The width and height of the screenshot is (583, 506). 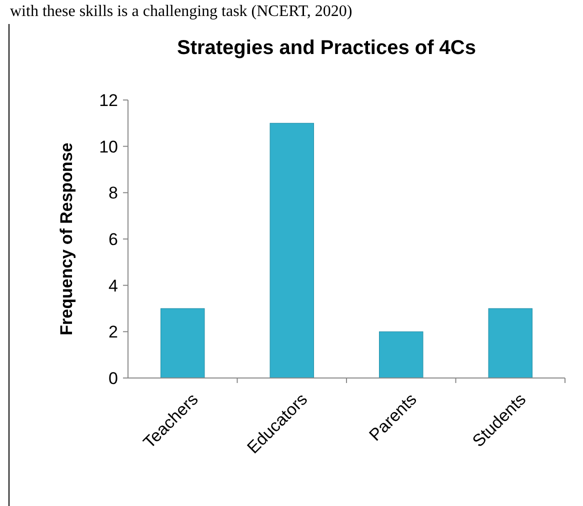 What do you see at coordinates (113, 193) in the screenshot?
I see `y-tick-label: 8` at bounding box center [113, 193].